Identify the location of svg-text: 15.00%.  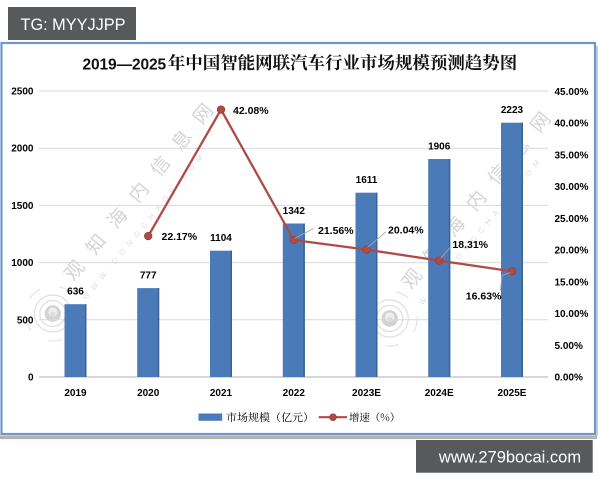
(572, 282).